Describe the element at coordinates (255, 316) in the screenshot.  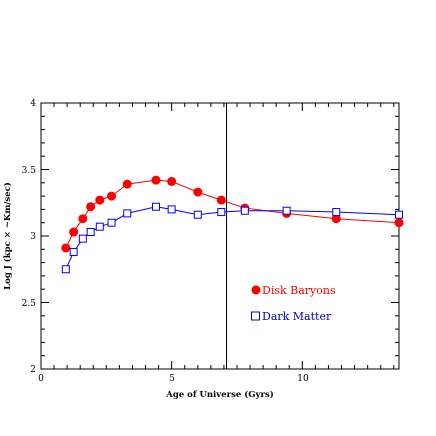
I see `legend-marker-dark-matter` at that location.